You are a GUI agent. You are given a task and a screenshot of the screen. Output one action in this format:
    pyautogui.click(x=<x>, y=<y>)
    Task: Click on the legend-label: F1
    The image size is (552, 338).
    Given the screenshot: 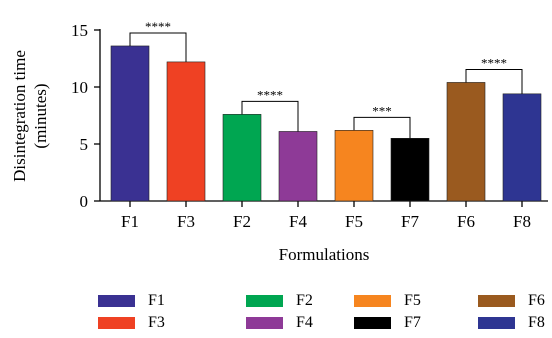 What is the action you would take?
    pyautogui.click(x=156, y=300)
    